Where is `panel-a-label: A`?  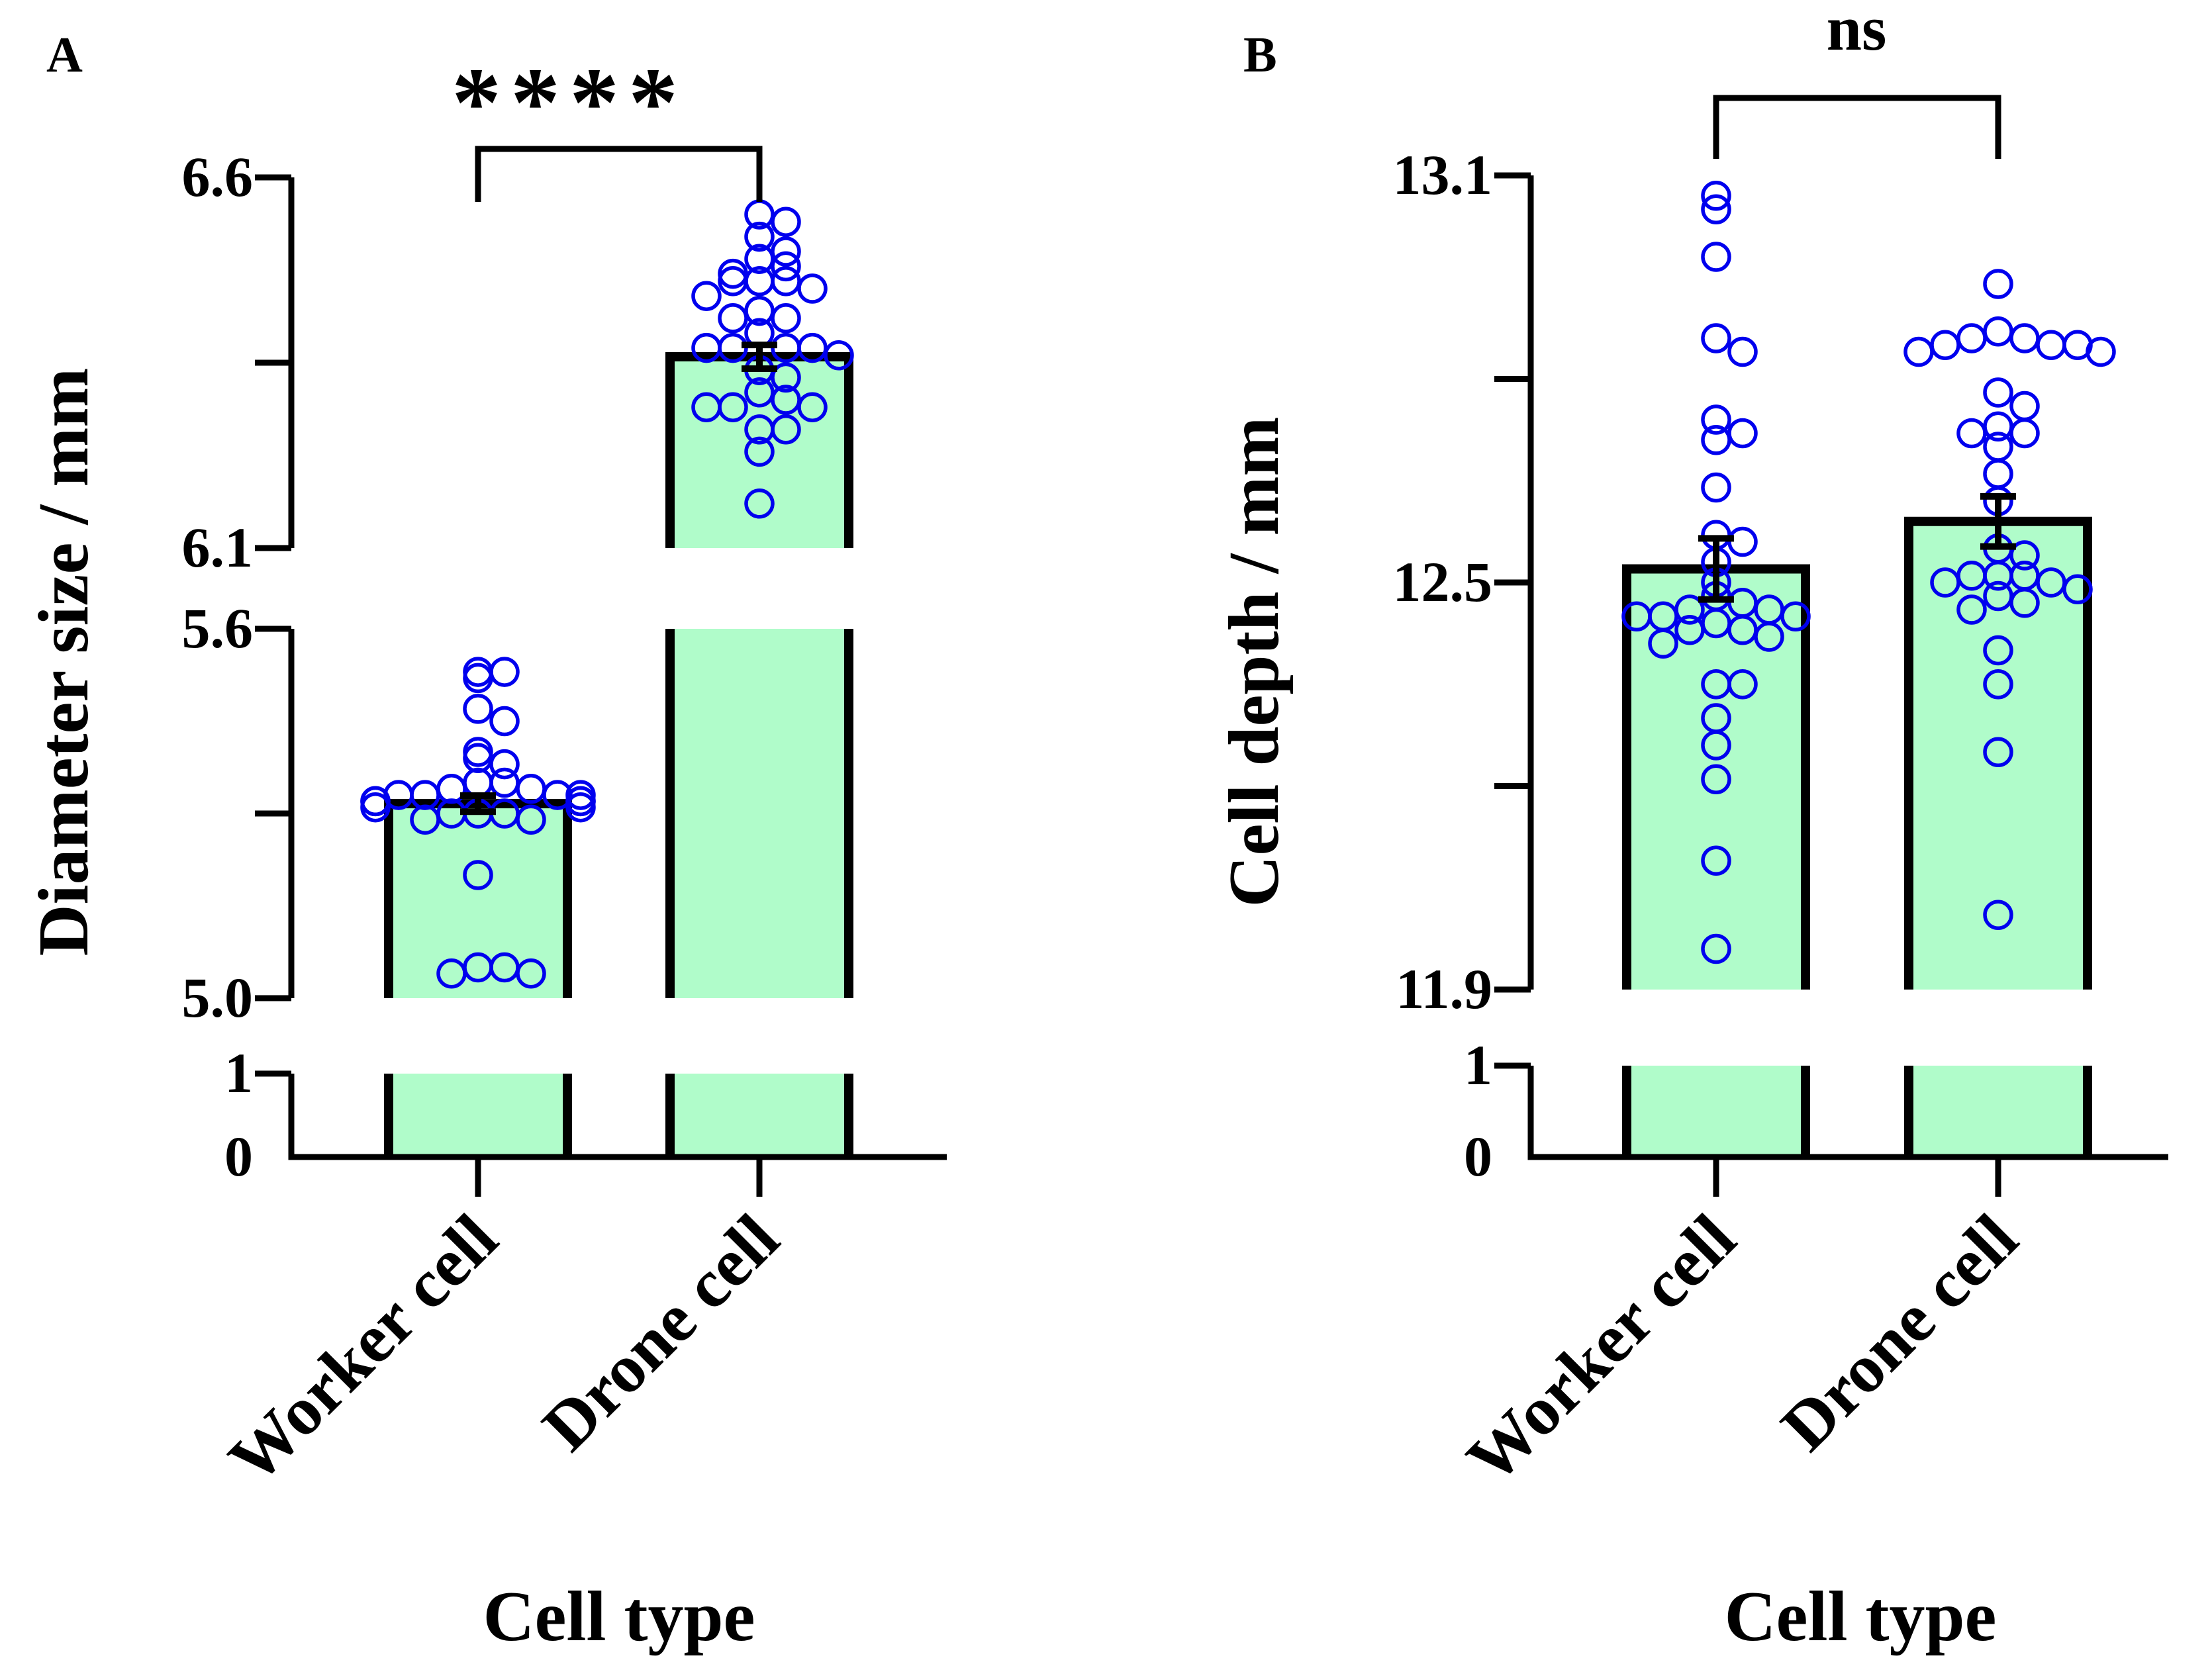 panel-a-label: A is located at coordinates (64, 55).